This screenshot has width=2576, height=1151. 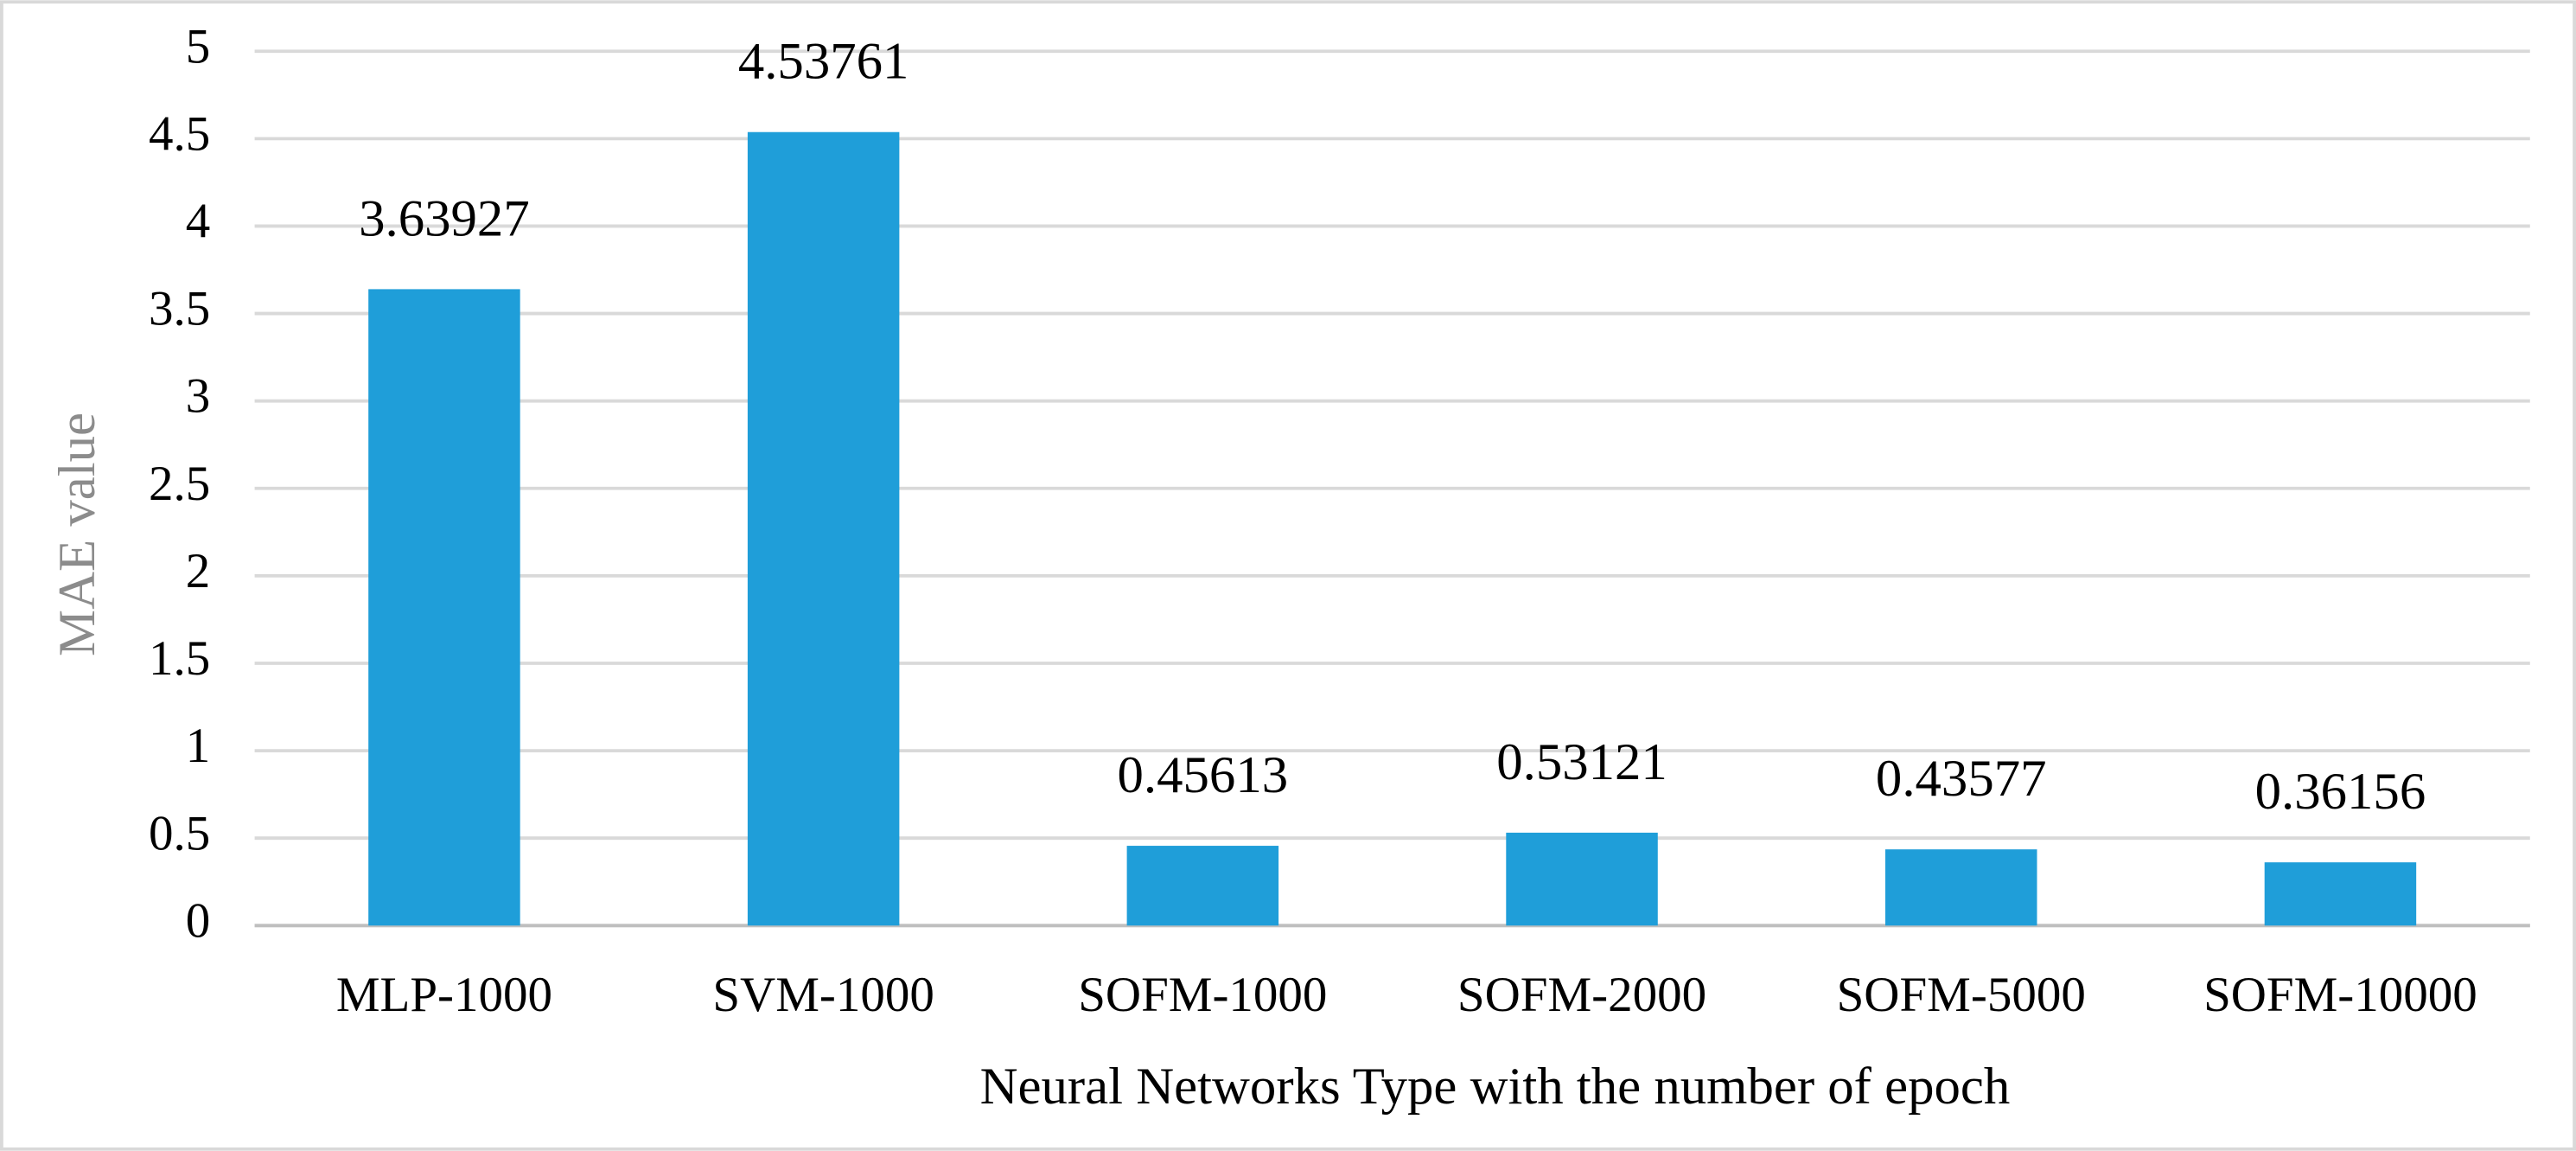 I want to click on y-tick-label: 1, so click(x=198, y=746).